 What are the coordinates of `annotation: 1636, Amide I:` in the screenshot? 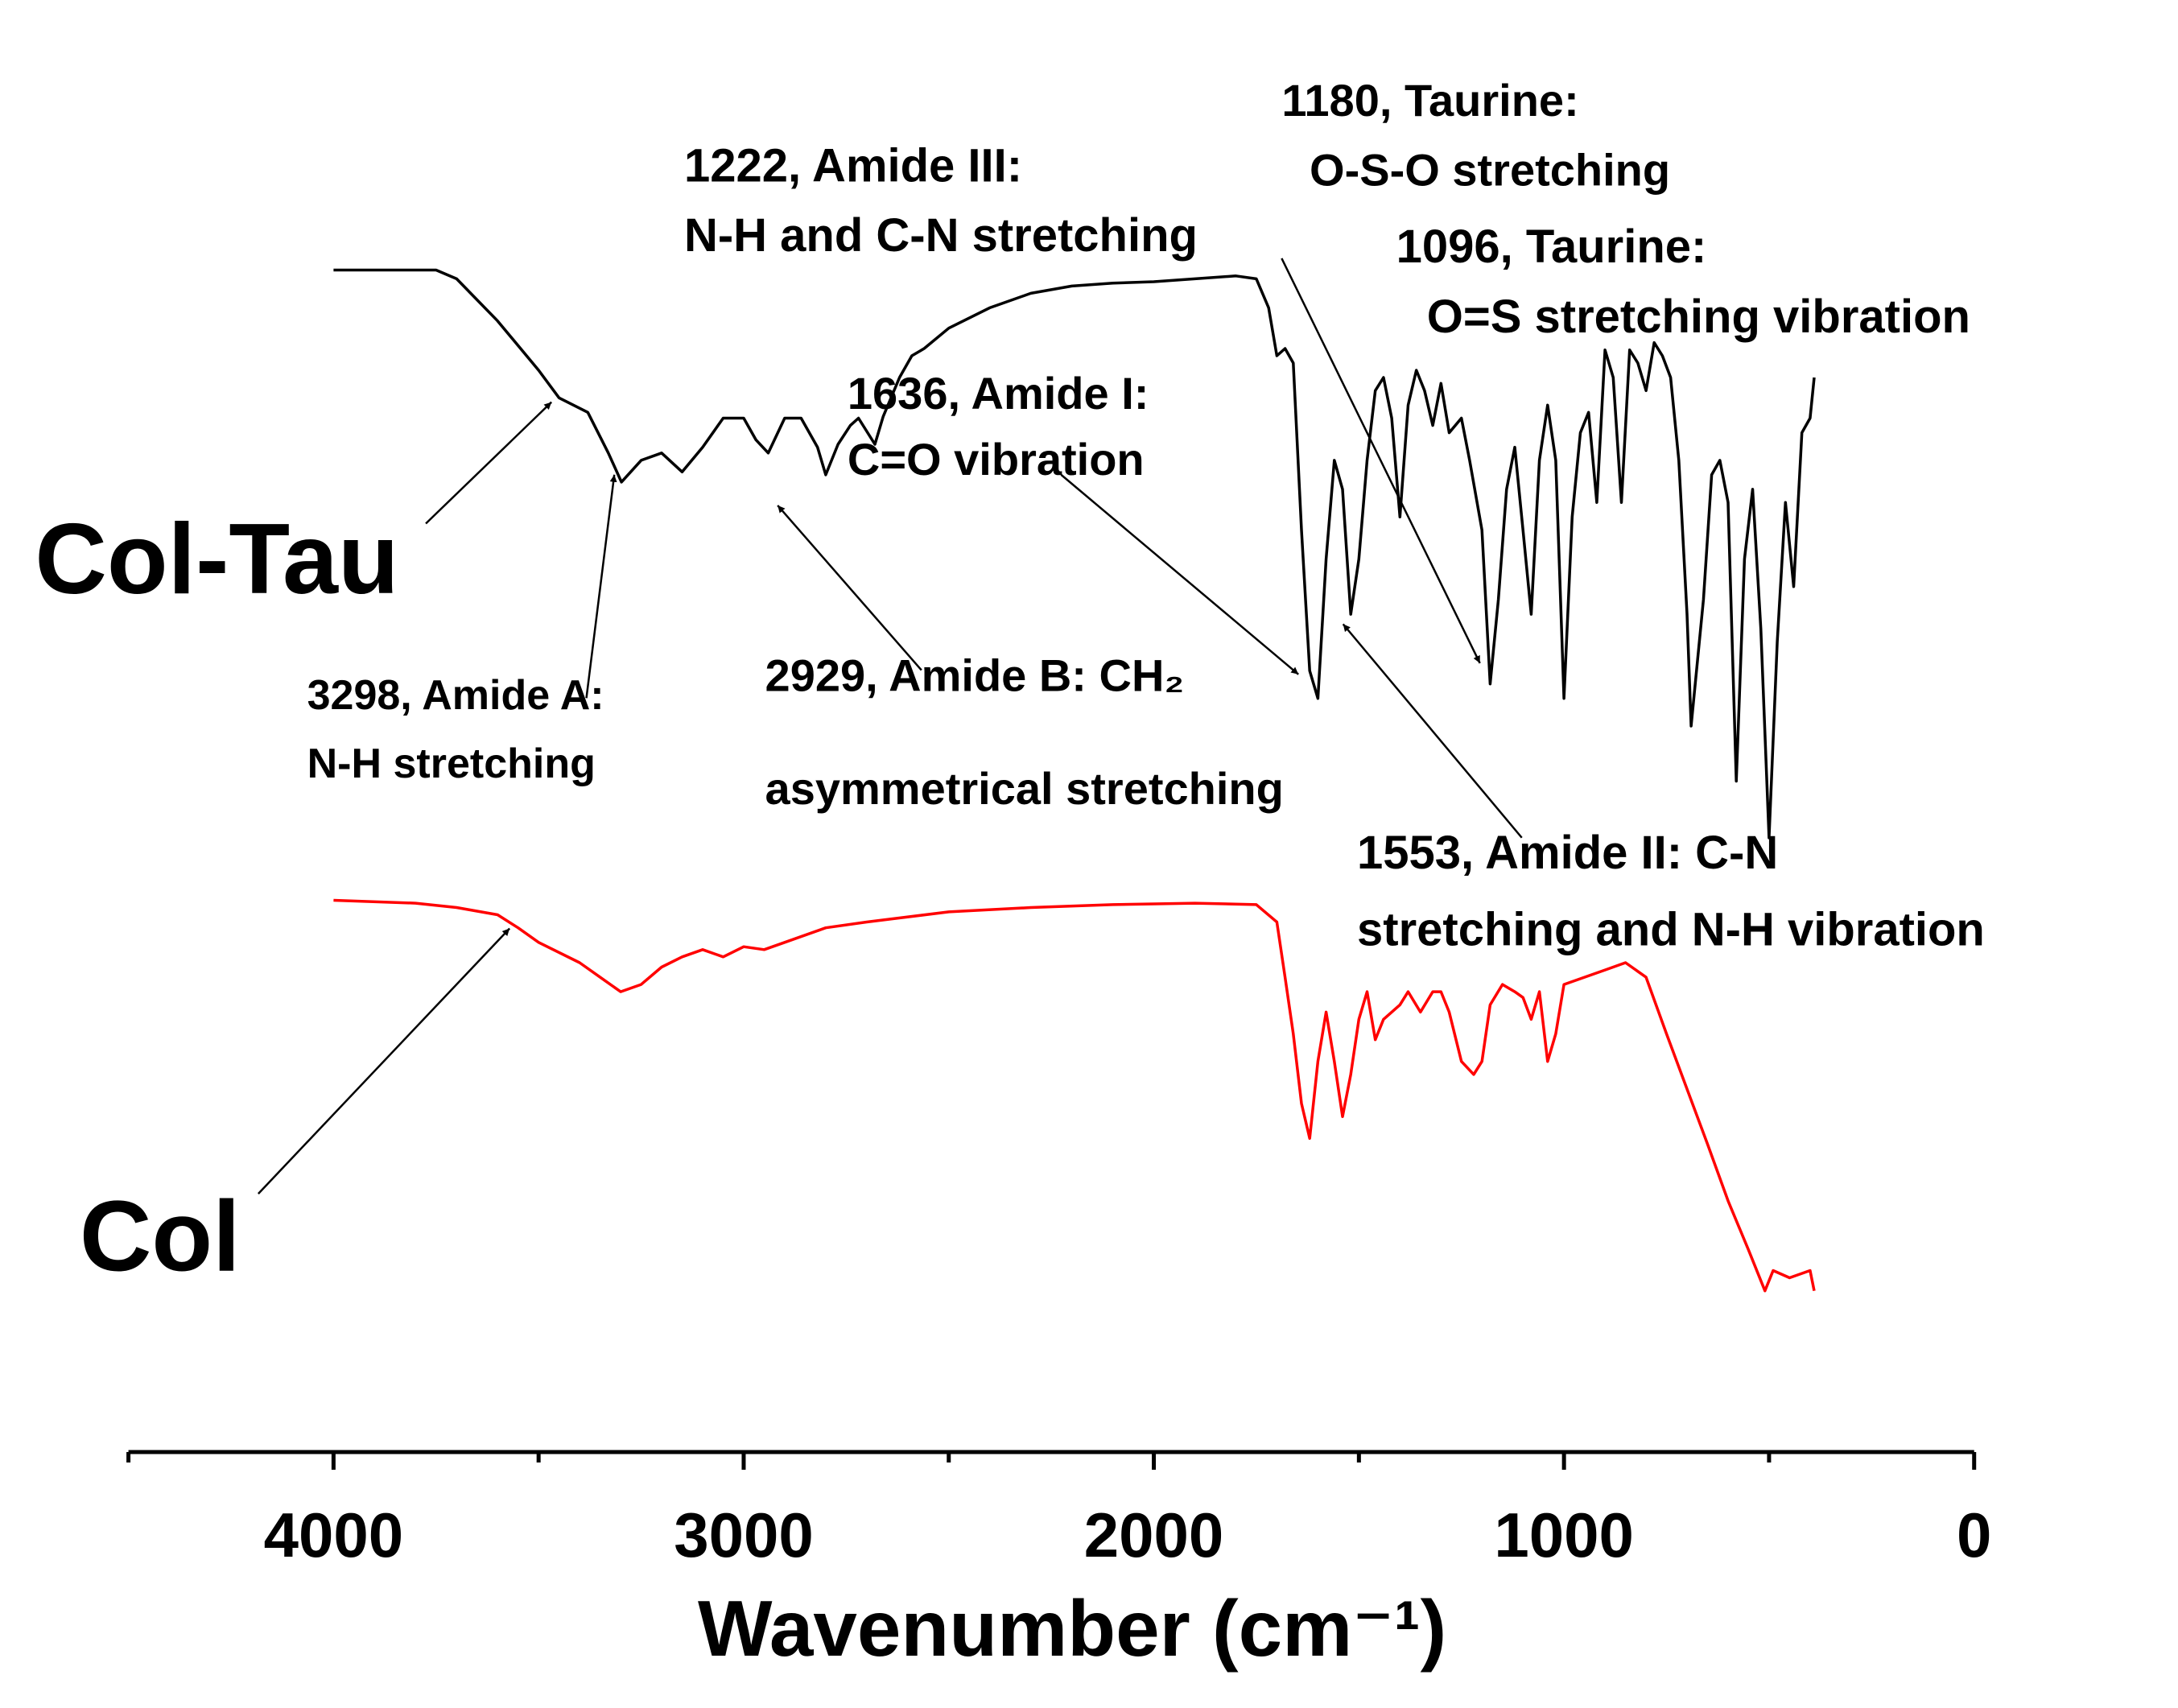 It's located at (998, 393).